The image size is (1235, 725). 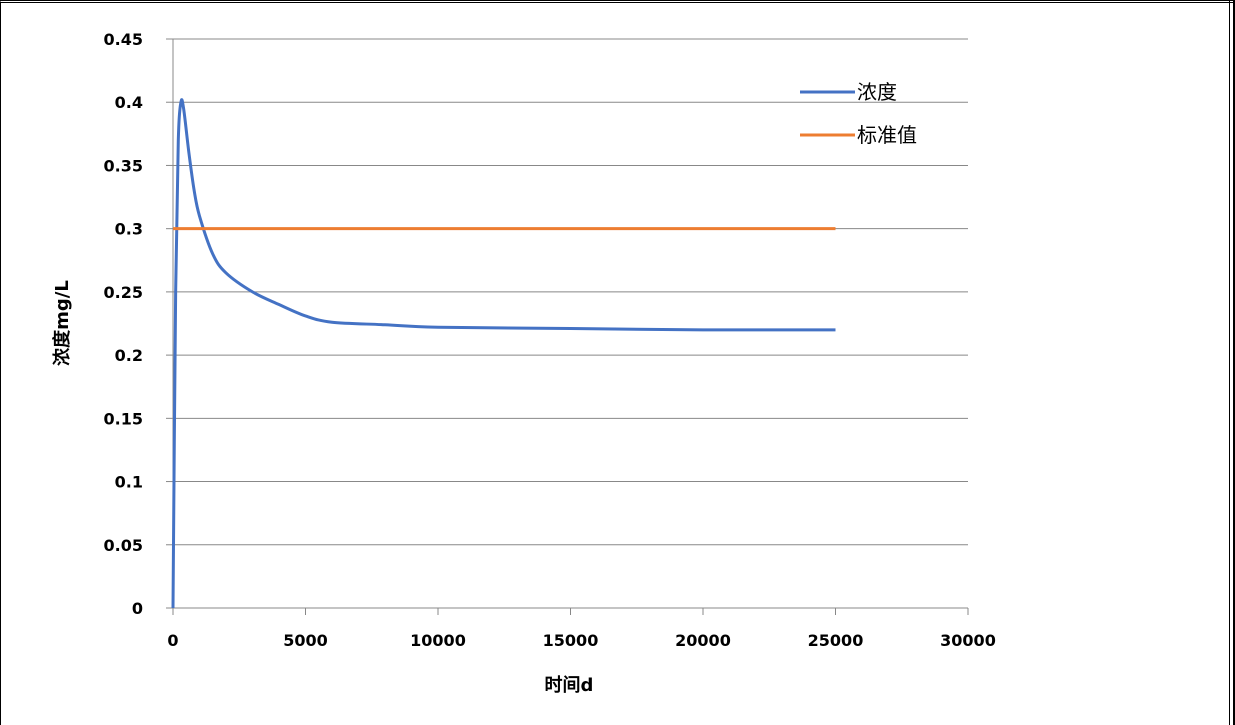 I want to click on y-tick-label: 0.05, so click(x=123, y=545).